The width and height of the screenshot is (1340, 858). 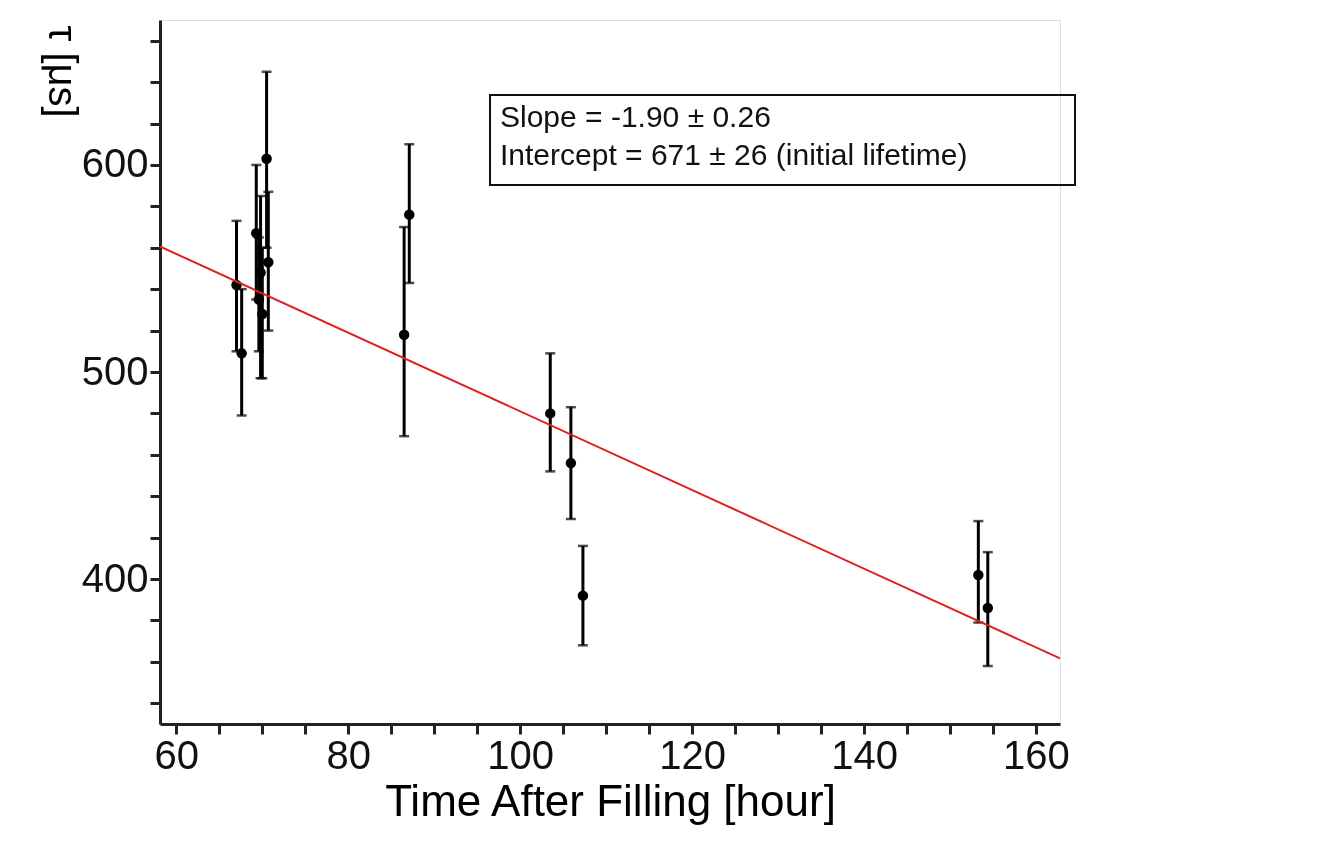 I want to click on x-axis-title: Time After Filling [hour], so click(x=610, y=800).